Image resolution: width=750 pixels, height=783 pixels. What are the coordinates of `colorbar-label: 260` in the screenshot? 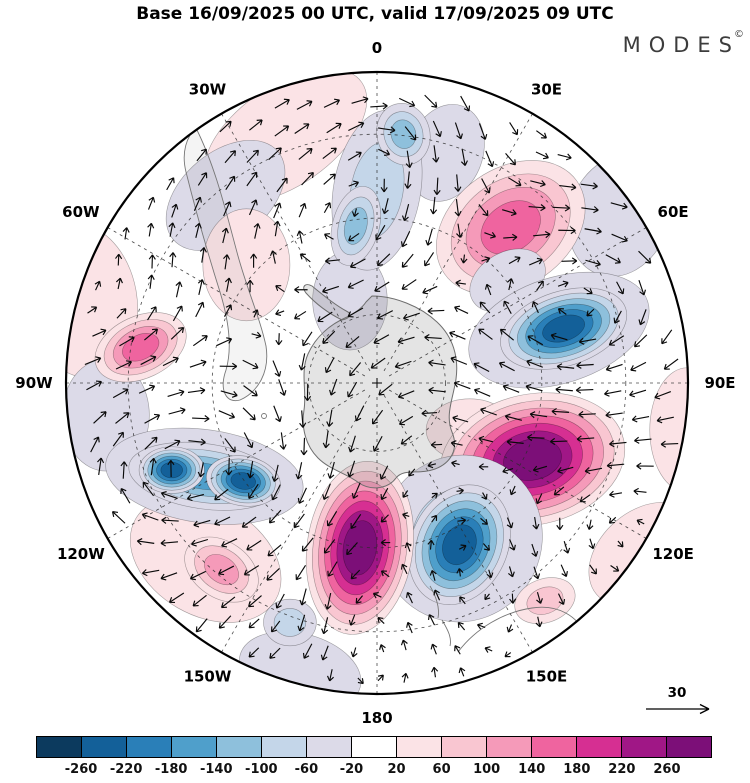 It's located at (667, 769).